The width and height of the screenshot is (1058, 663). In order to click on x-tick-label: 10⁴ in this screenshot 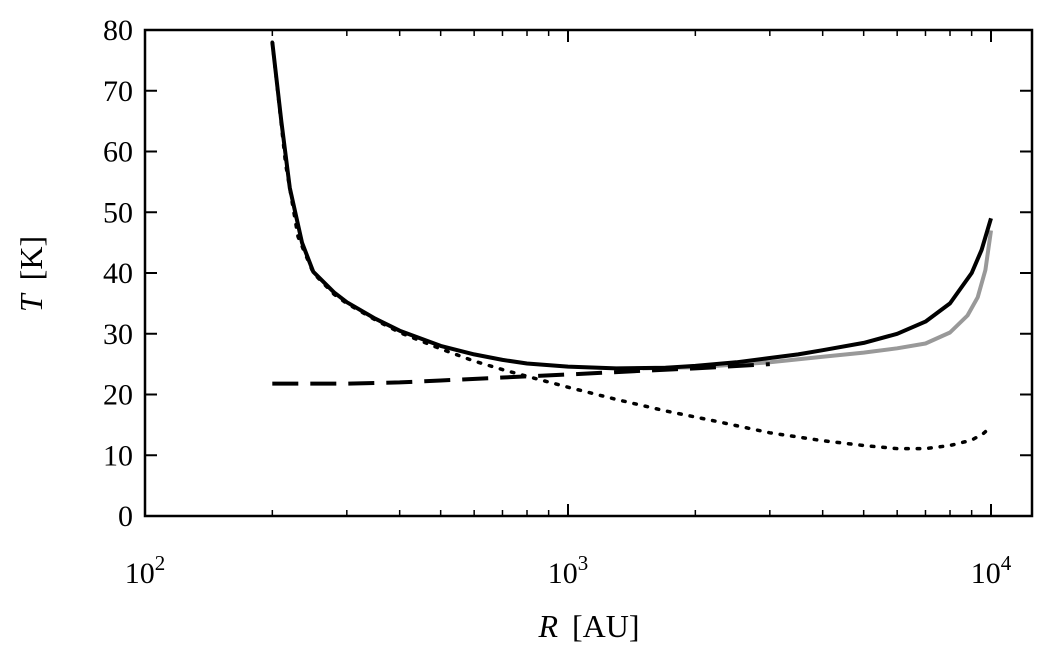, I will do `click(991, 570)`.